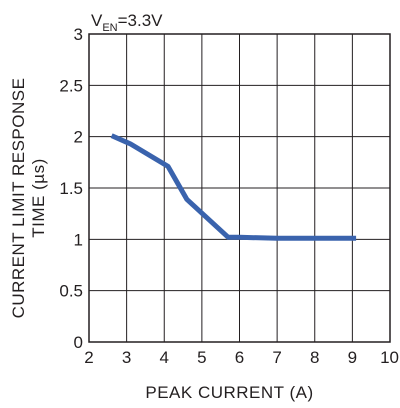  What do you see at coordinates (78, 342) in the screenshot?
I see `y-tick-label: 0` at bounding box center [78, 342].